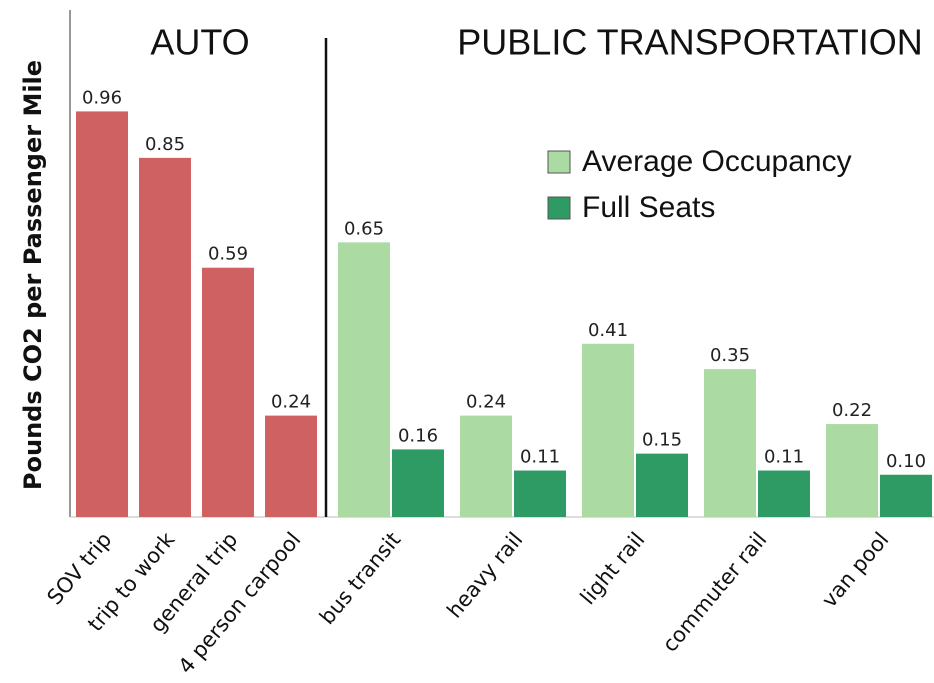 The width and height of the screenshot is (934, 683). Describe the element at coordinates (852, 410) in the screenshot. I see `value-label: 0.22` at that location.